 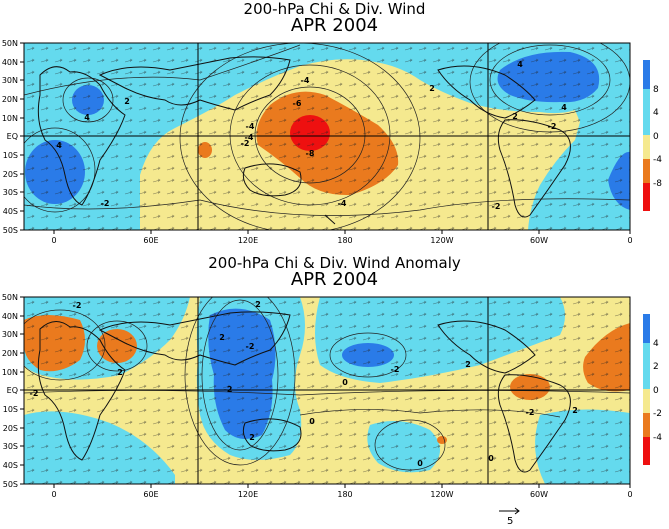 What do you see at coordinates (510, 521) in the screenshot?
I see `reference-vector-label: 5` at bounding box center [510, 521].